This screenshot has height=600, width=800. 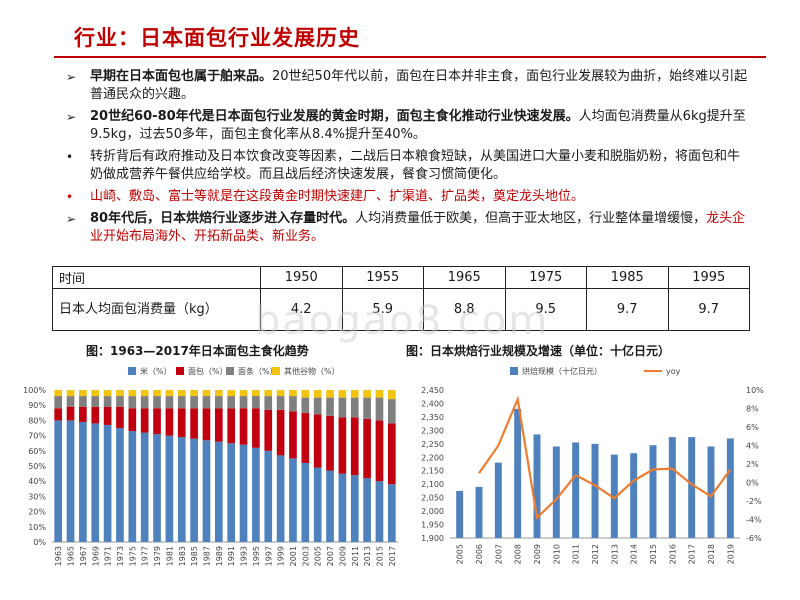 What do you see at coordinates (752, 483) in the screenshot?
I see `y-tick-label-right: 0%` at bounding box center [752, 483].